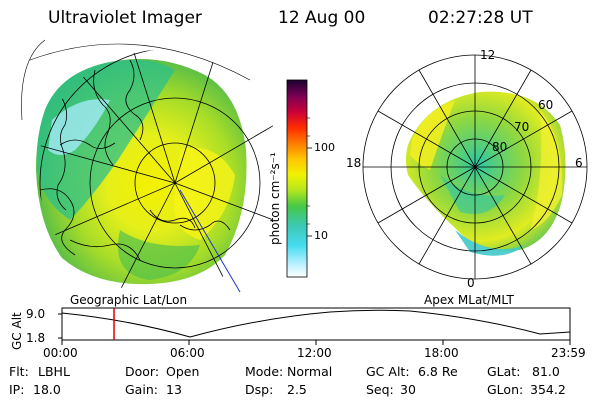 The image size is (600, 400). Describe the element at coordinates (488, 55) in the screenshot. I see `mlt-label-12: 12` at that location.